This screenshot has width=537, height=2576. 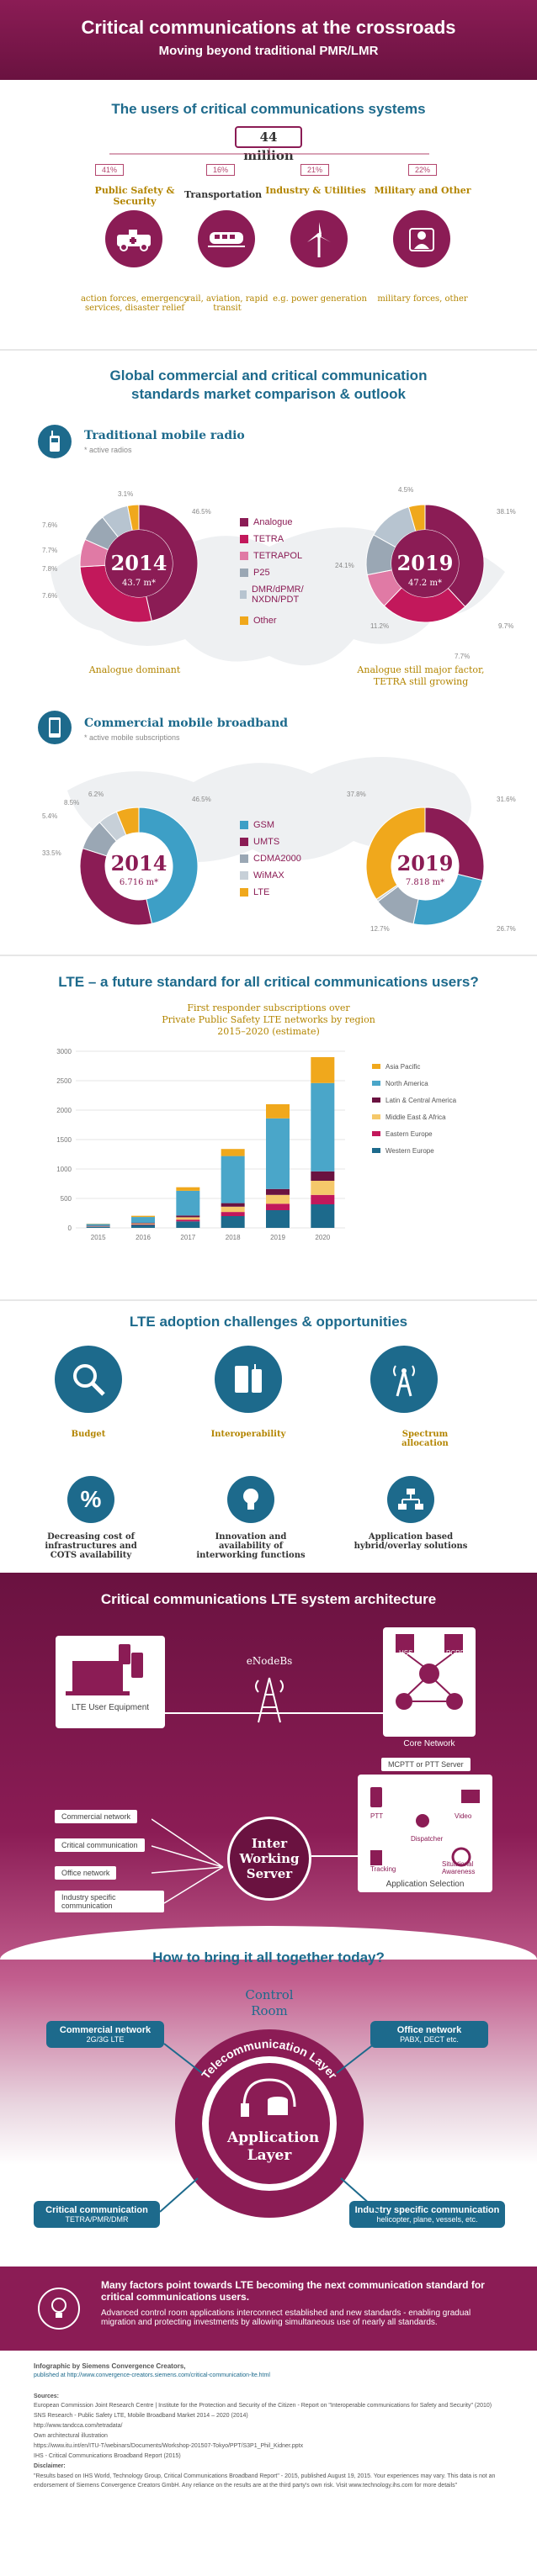 I want to click on r19-lbl-f: 9.7%, so click(x=506, y=626).